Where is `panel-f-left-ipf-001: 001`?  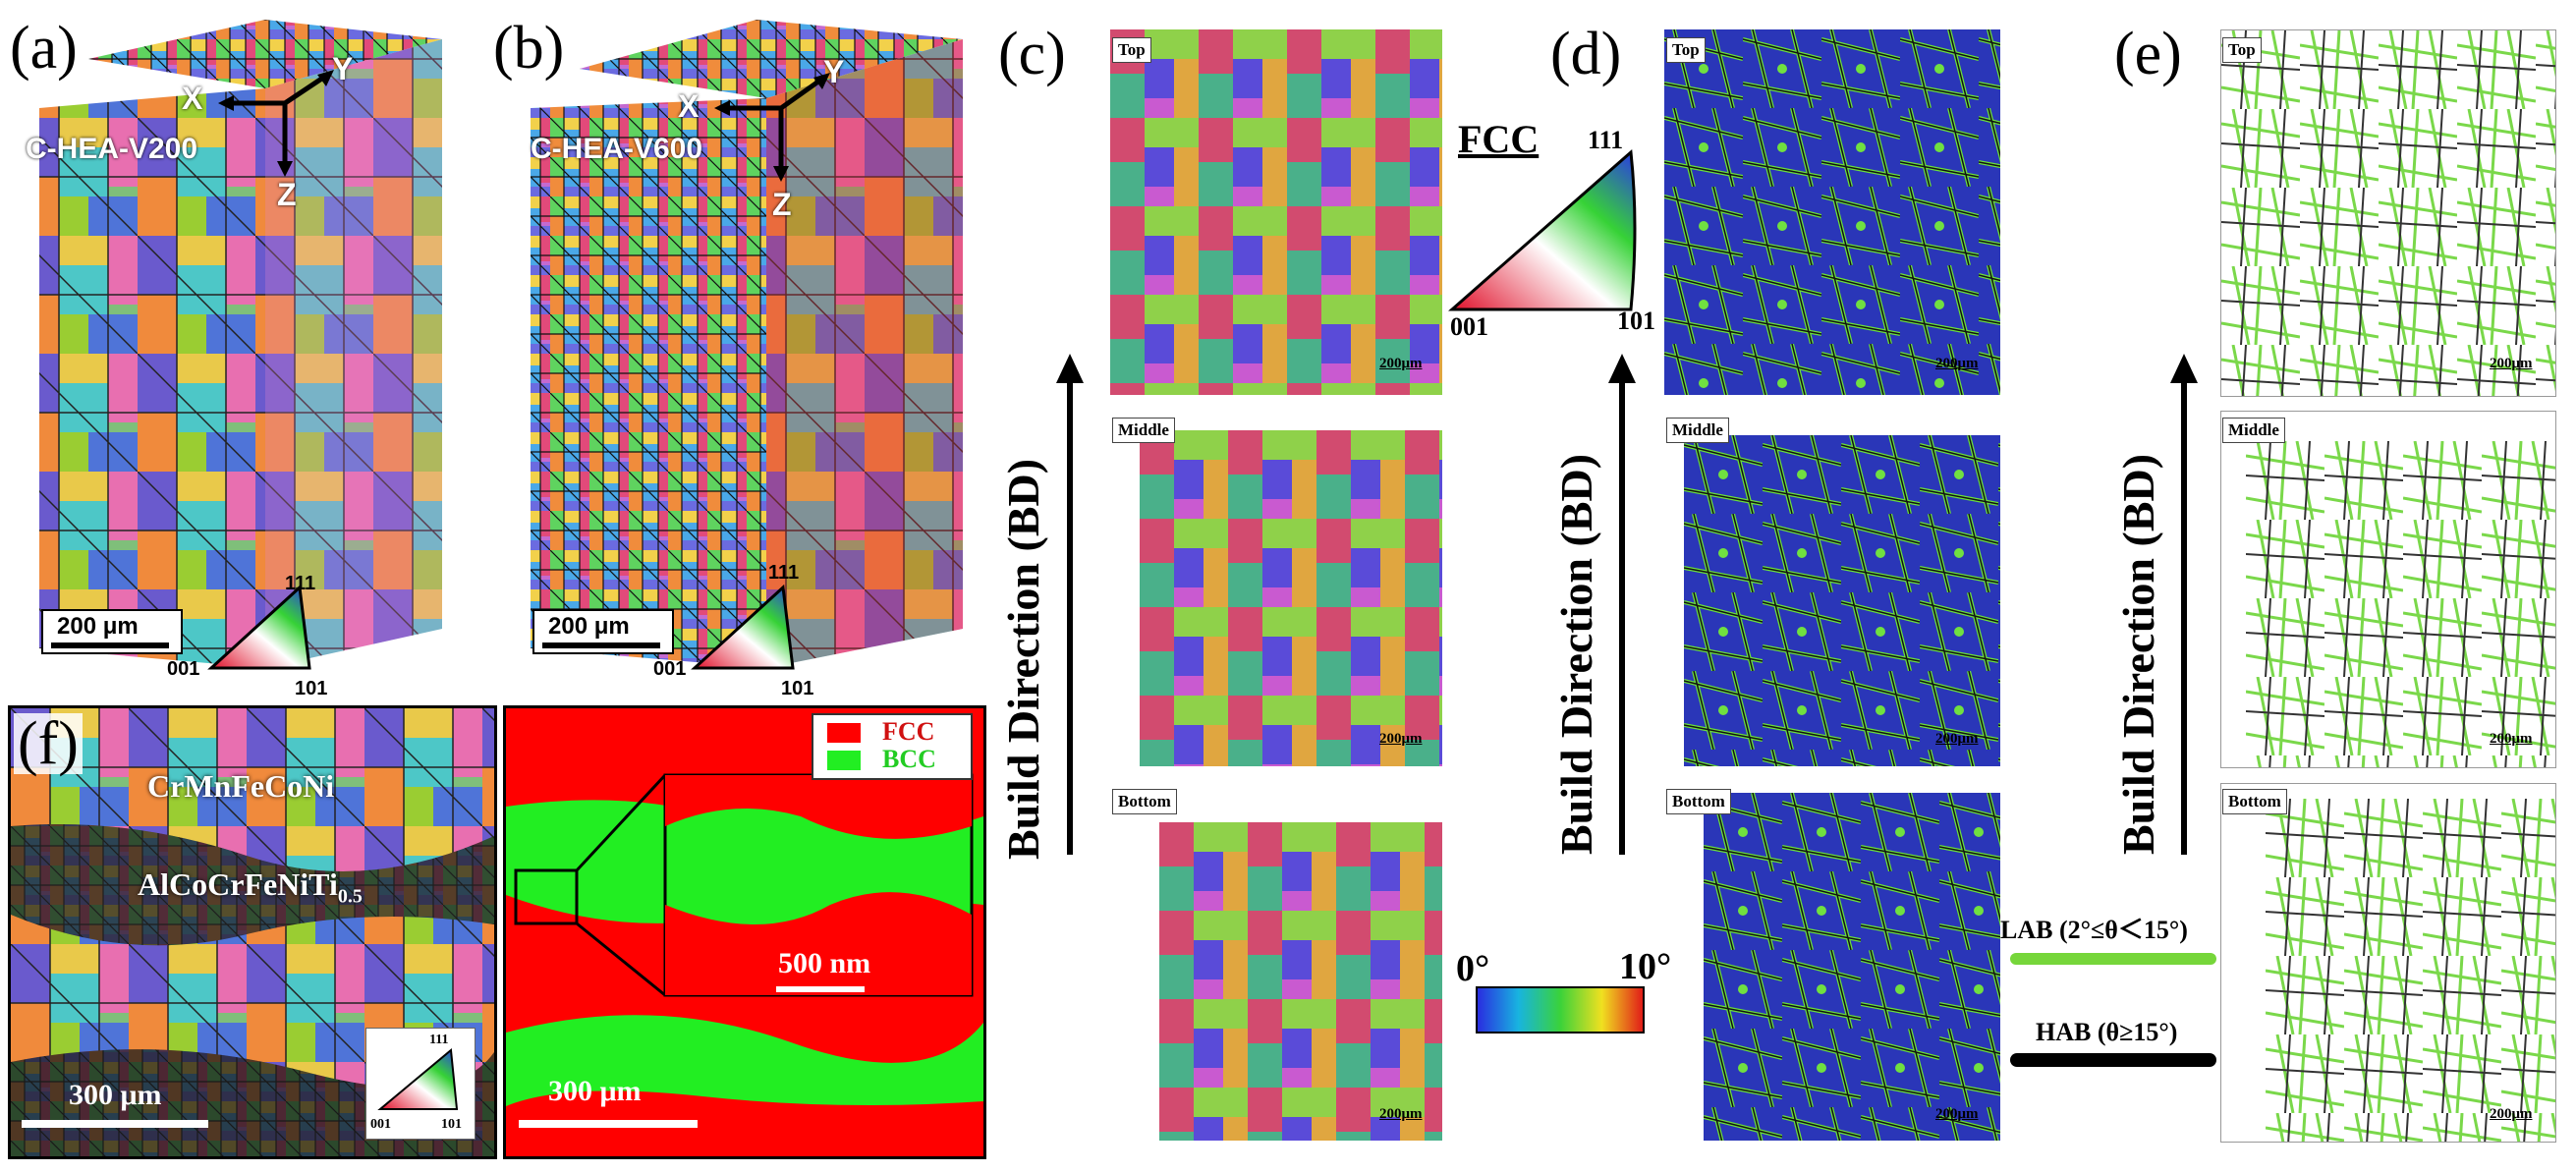 panel-f-left-ipf-001: 001 is located at coordinates (380, 1124).